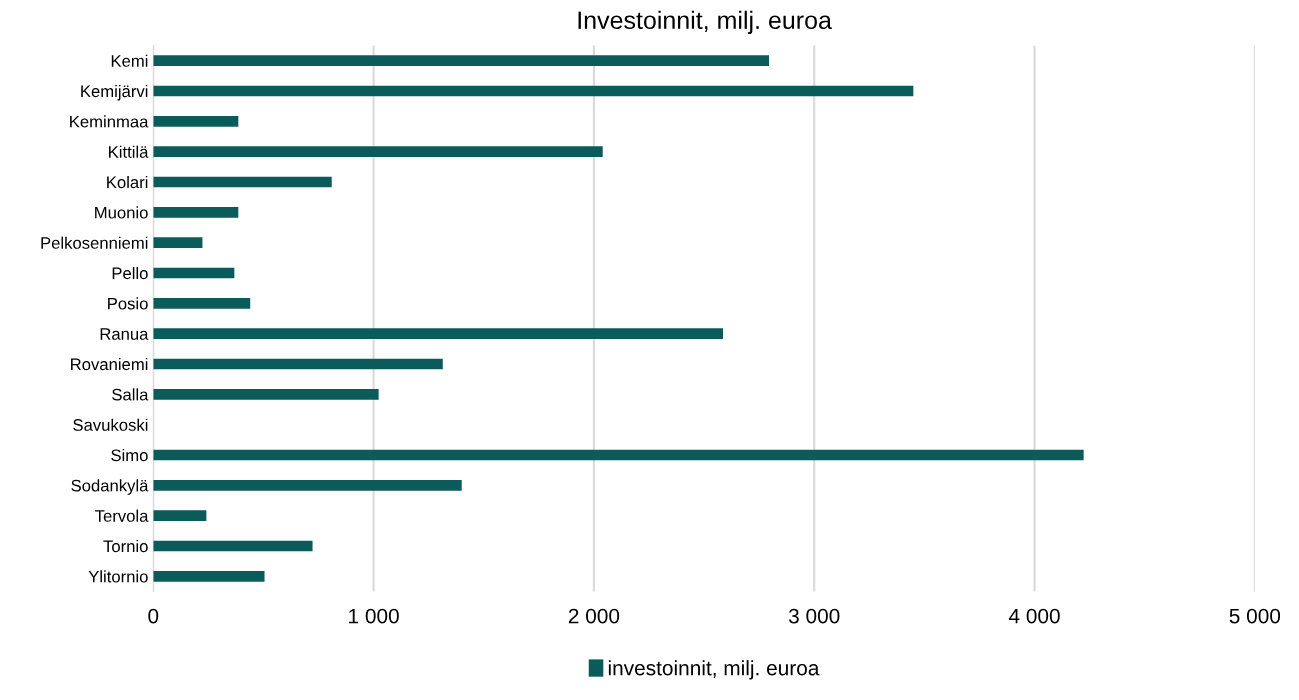  What do you see at coordinates (705, 22) in the screenshot?
I see `chart-title: Investoinnit, milj. euroa` at bounding box center [705, 22].